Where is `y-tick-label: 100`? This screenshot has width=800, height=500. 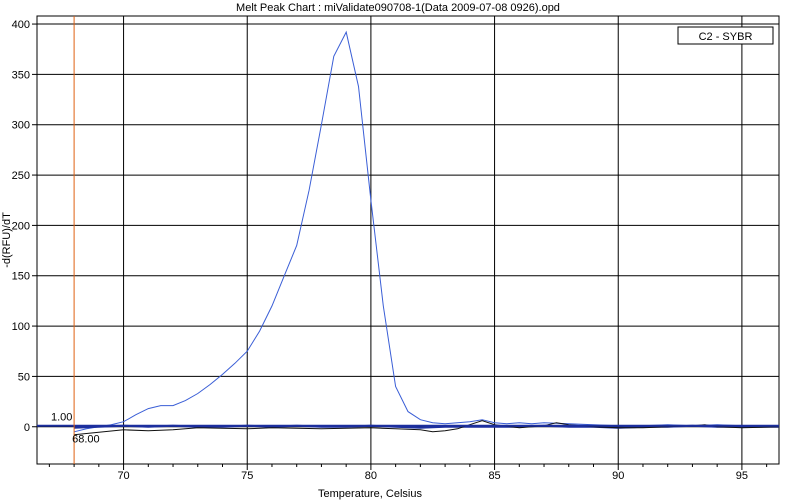 y-tick-label: 100 is located at coordinates (21, 327).